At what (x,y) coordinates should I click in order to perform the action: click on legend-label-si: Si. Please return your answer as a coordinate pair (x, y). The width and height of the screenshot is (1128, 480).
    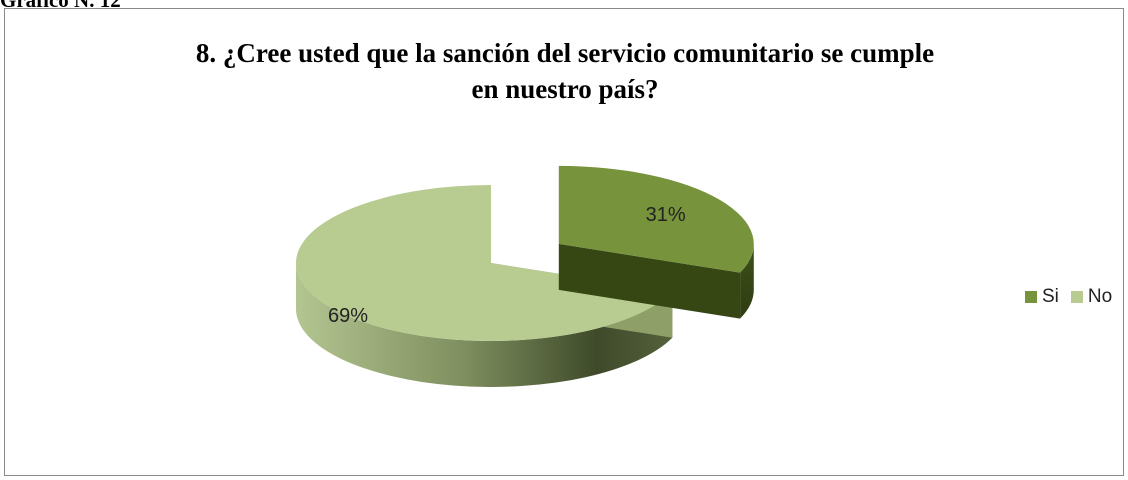
    Looking at the image, I should click on (1050, 296).